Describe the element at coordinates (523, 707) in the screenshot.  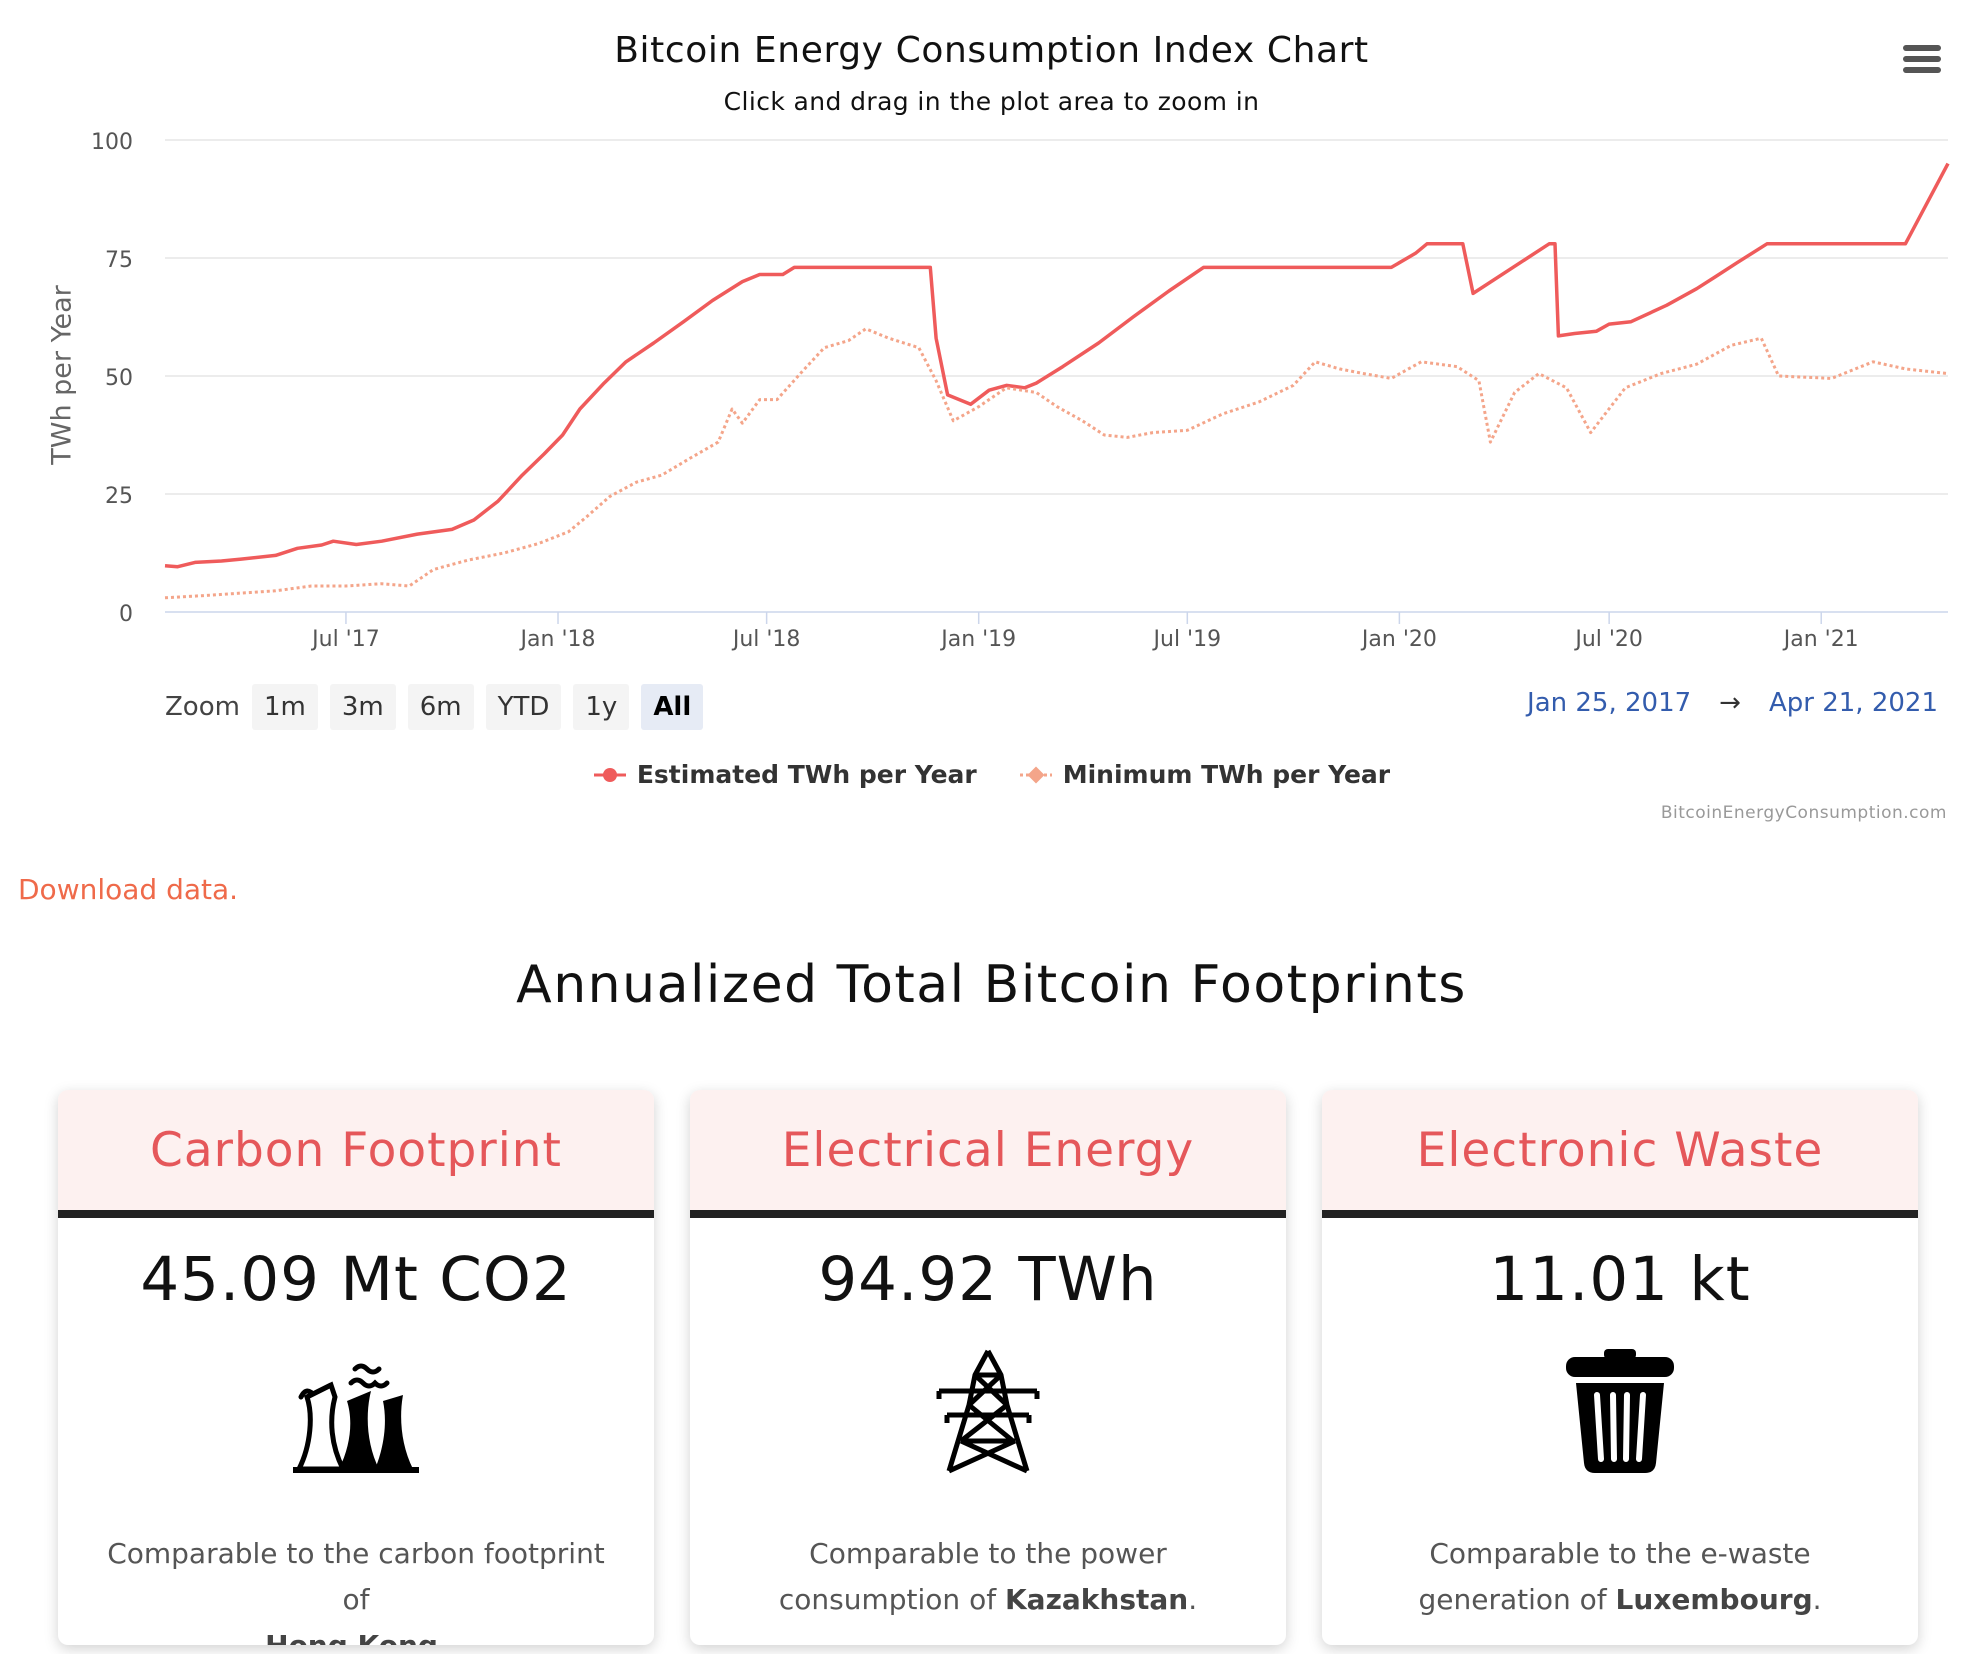
I see `zoom-ytd-button: YTD` at that location.